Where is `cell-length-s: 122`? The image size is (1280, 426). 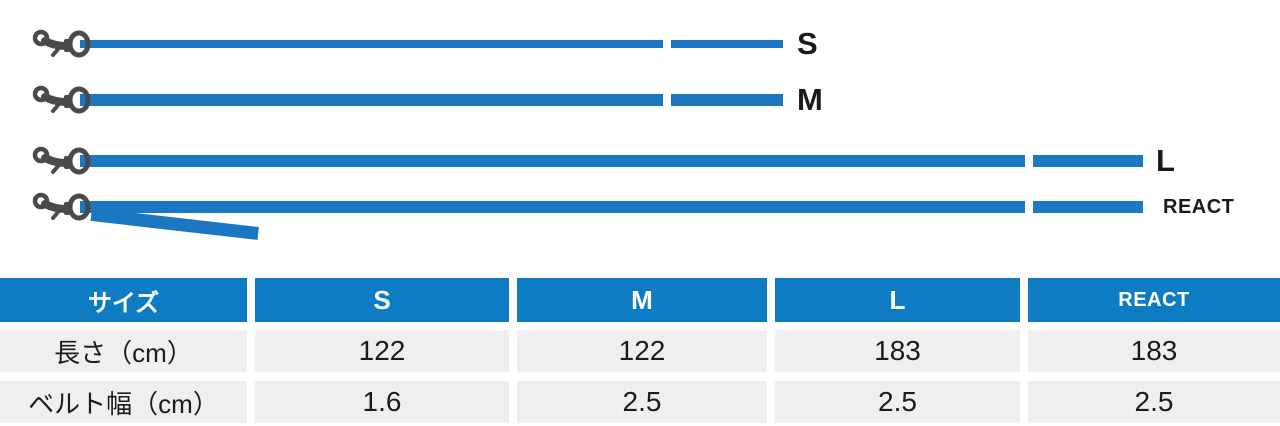
cell-length-s: 122 is located at coordinates (382, 351).